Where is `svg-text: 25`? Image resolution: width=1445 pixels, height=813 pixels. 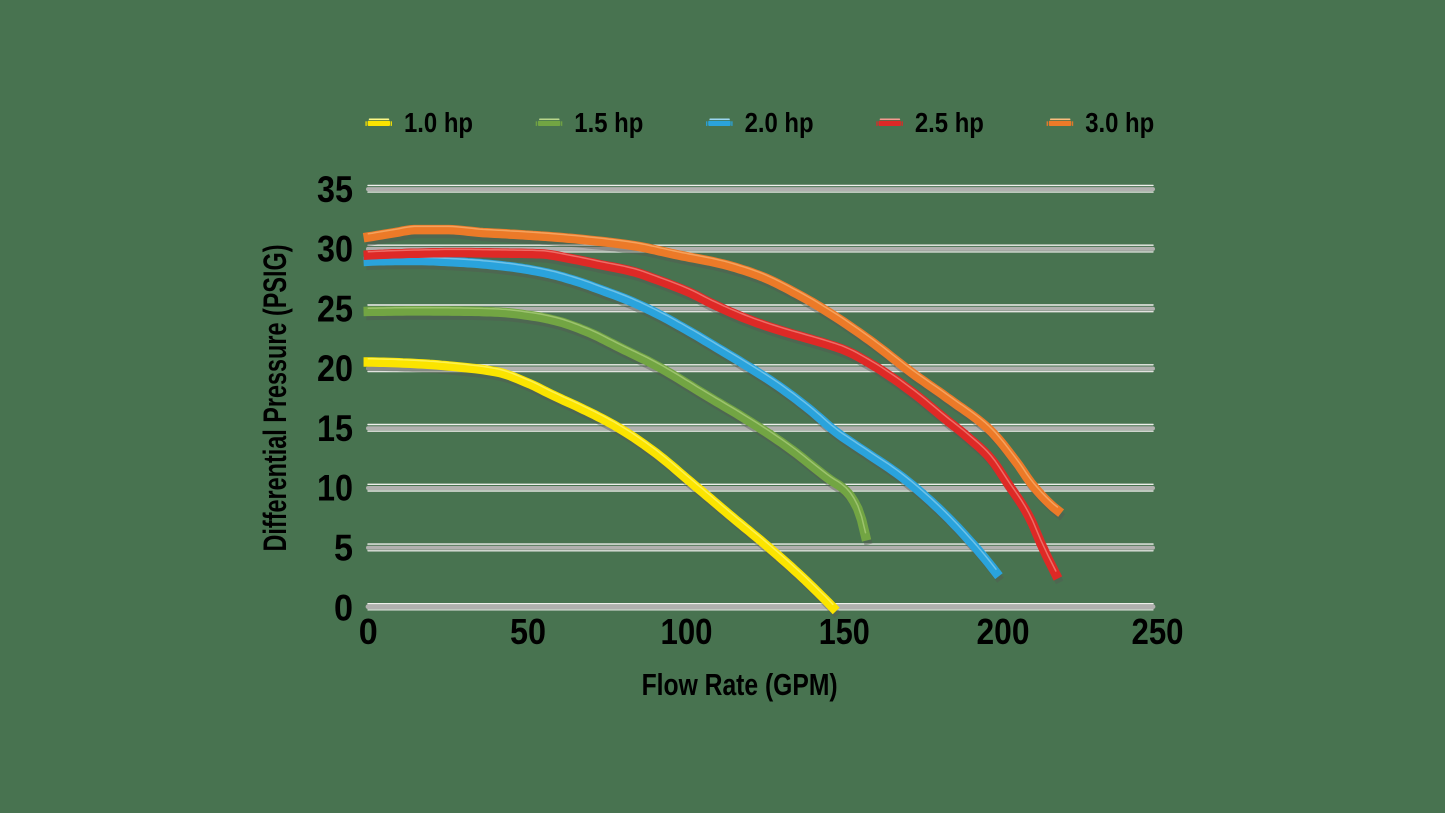 svg-text: 25 is located at coordinates (335, 308).